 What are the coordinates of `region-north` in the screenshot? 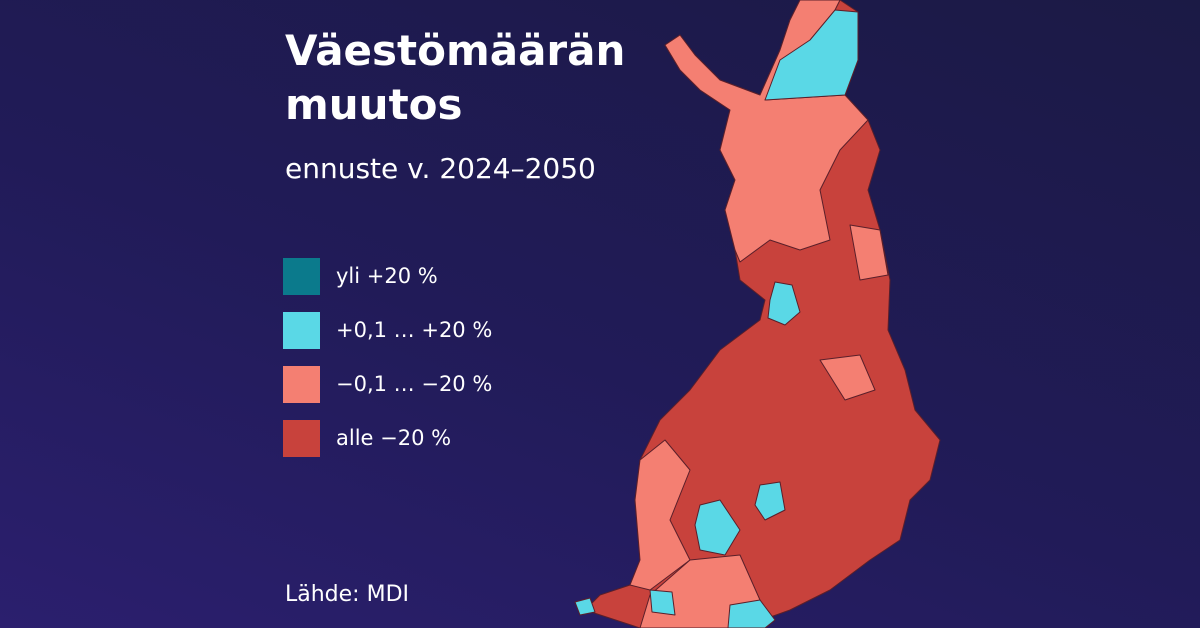 It's located at (766, 131).